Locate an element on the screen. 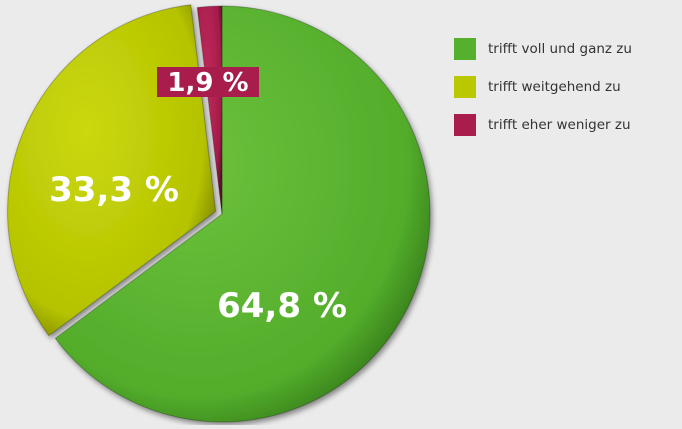  slice-value-label: 64,8 % is located at coordinates (282, 306).